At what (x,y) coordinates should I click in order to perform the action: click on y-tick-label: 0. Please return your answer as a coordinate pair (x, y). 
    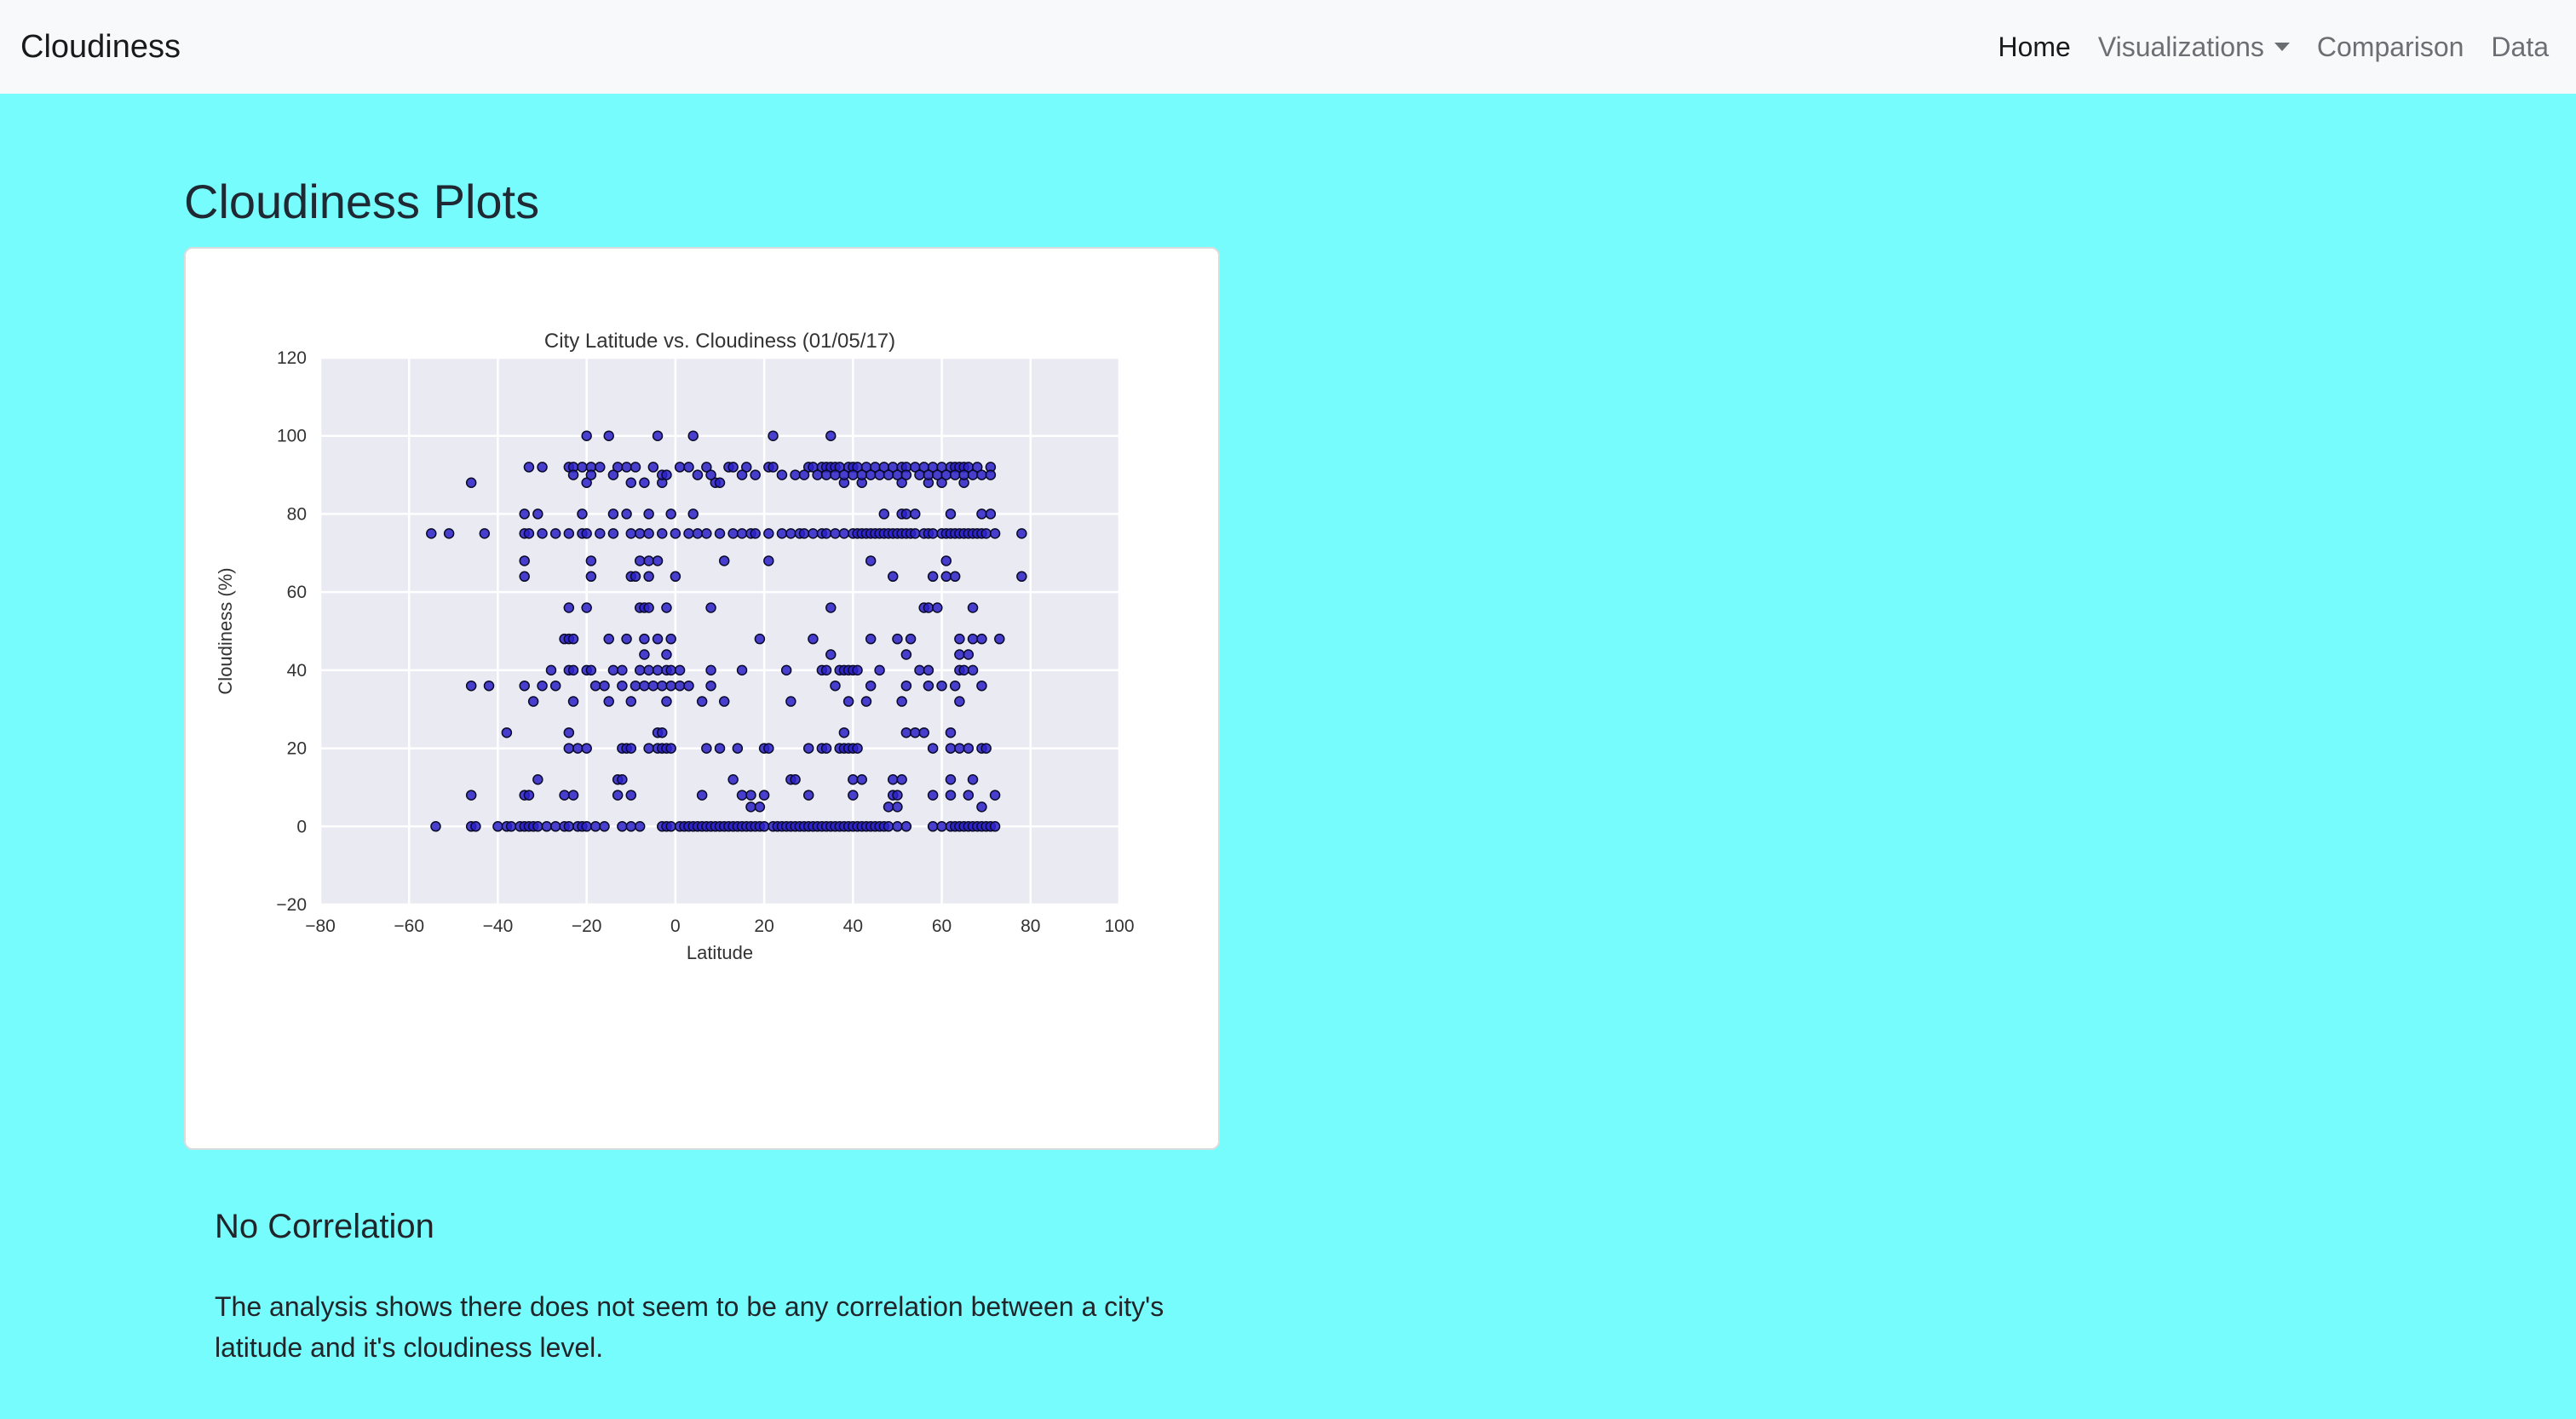
    Looking at the image, I should click on (302, 827).